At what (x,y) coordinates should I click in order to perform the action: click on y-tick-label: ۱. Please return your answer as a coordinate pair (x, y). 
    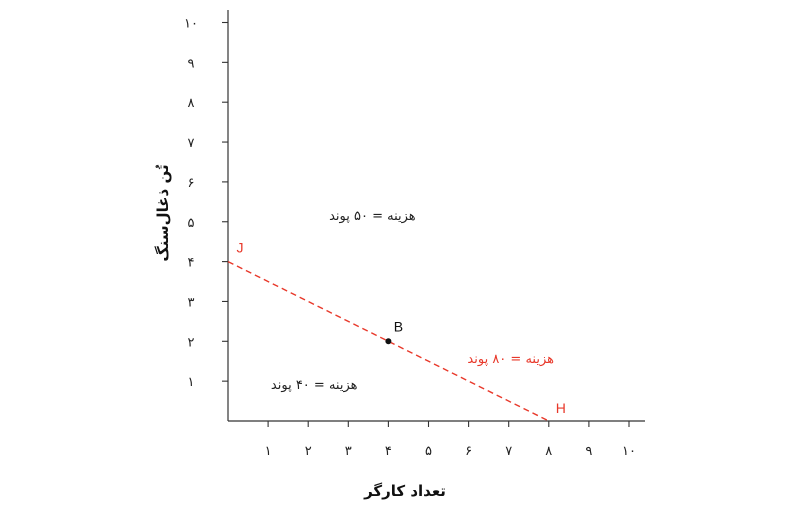
    Looking at the image, I should click on (191, 382).